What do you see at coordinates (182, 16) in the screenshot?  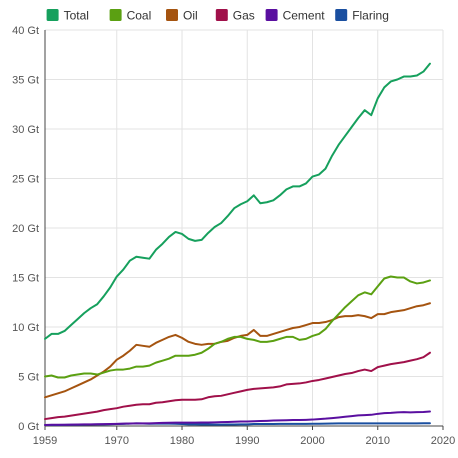 I see `legend-item-oil: Oil` at bounding box center [182, 16].